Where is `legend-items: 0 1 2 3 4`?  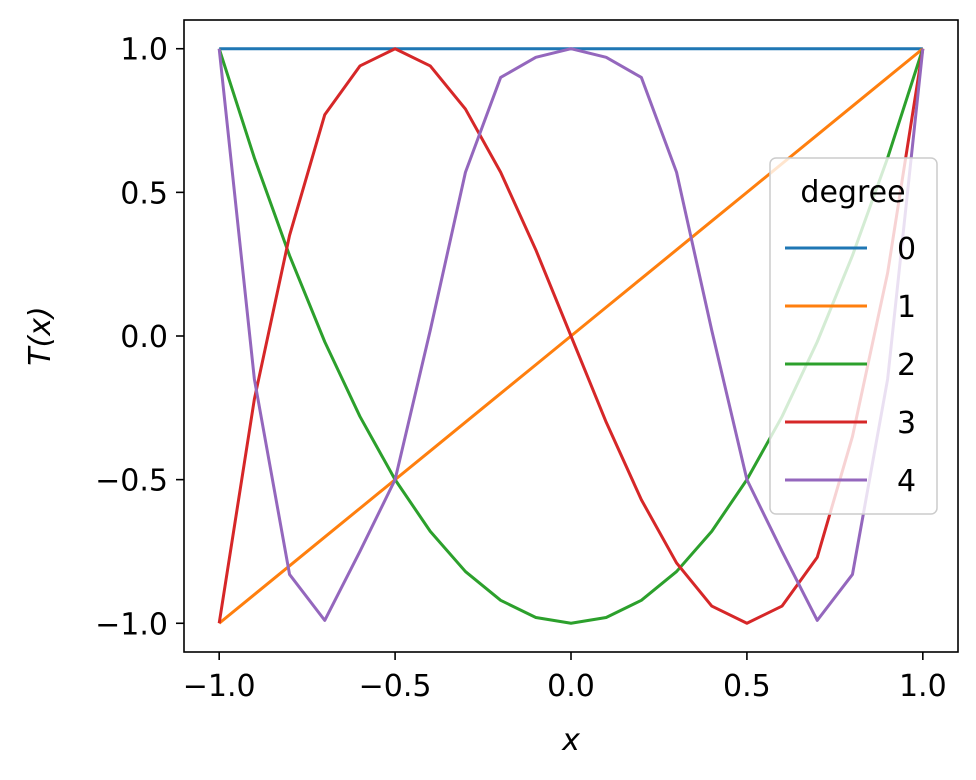 legend-items: 0 1 2 3 4 is located at coordinates (850, 365).